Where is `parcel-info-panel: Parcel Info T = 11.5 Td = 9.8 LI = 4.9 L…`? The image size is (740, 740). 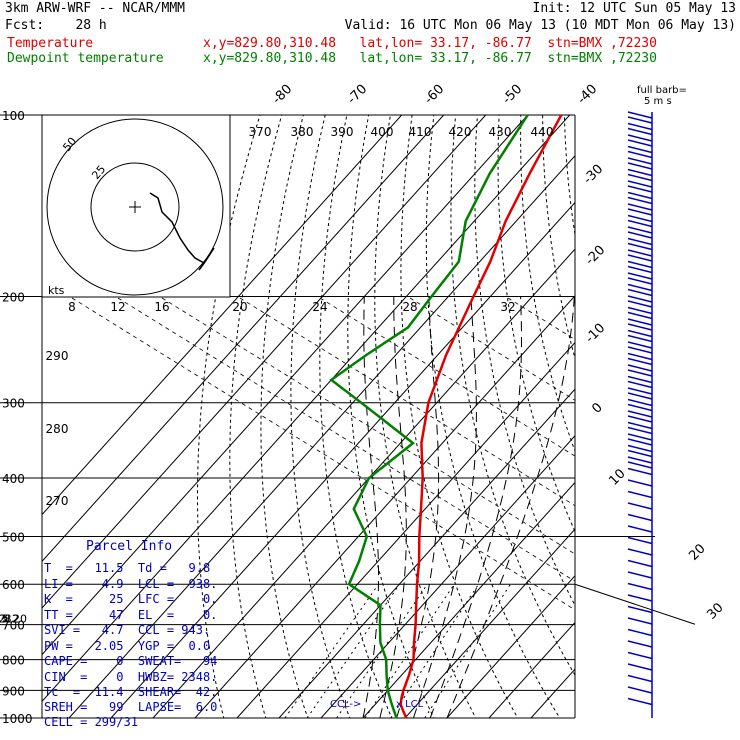
parcel-info-panel: Parcel Info T = 11.5 Td = 9.8 LI = 4.9 L… is located at coordinates (138, 633).